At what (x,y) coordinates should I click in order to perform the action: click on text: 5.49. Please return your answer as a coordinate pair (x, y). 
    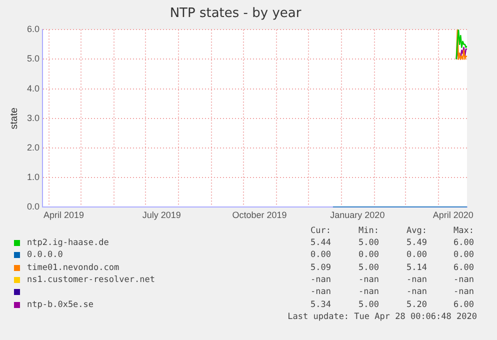
    Looking at the image, I should click on (416, 243).